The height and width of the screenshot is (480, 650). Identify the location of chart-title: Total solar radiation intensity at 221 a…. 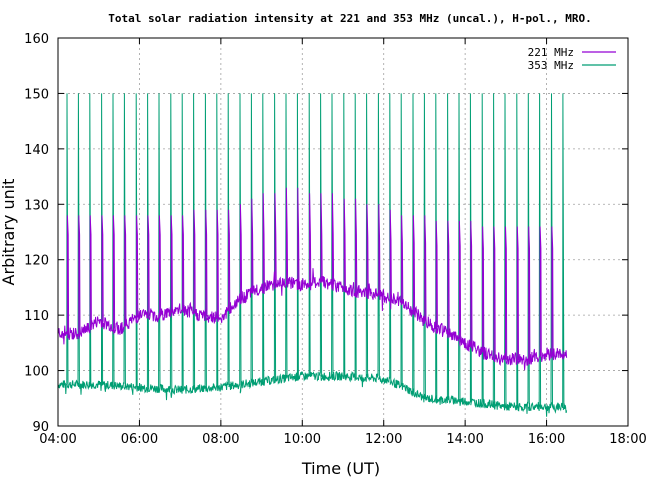
(349, 18).